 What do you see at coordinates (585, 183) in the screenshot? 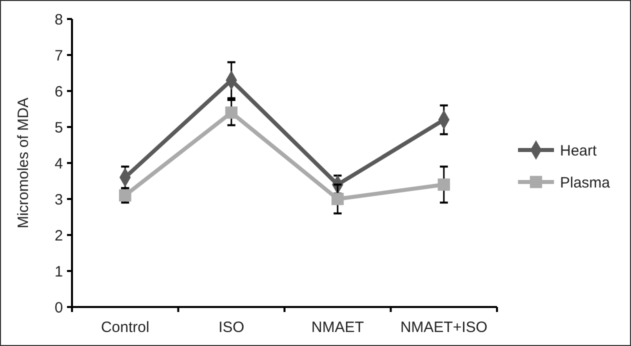
I see `legend-label: Plasma` at bounding box center [585, 183].